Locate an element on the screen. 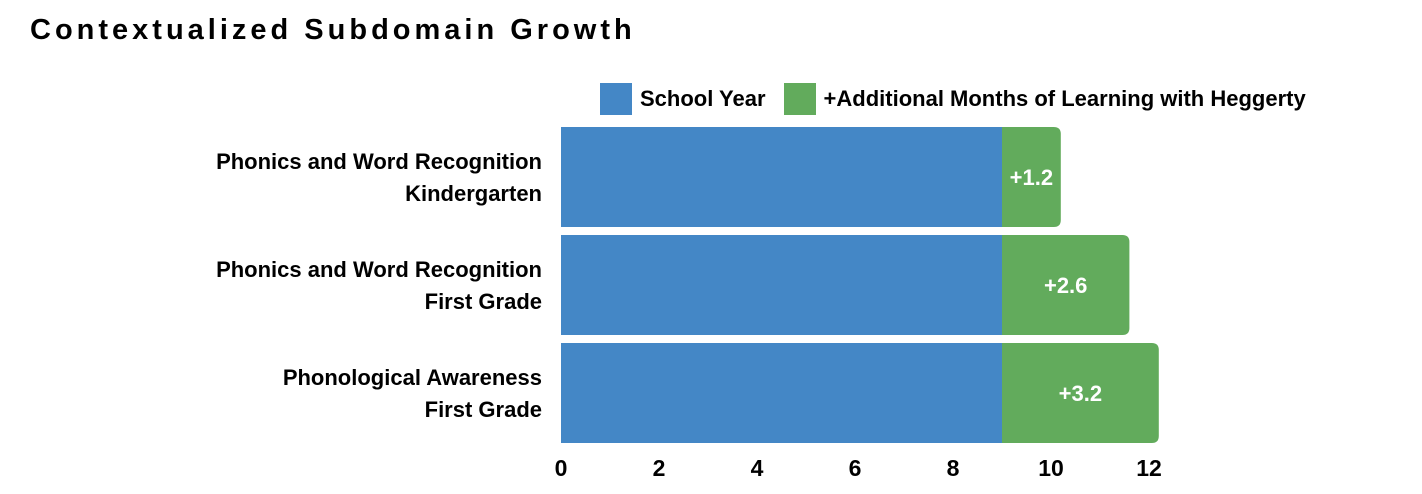 Image resolution: width=1422 pixels, height=494 pixels. category-label-3-line-2: First Grade is located at coordinates (483, 409).